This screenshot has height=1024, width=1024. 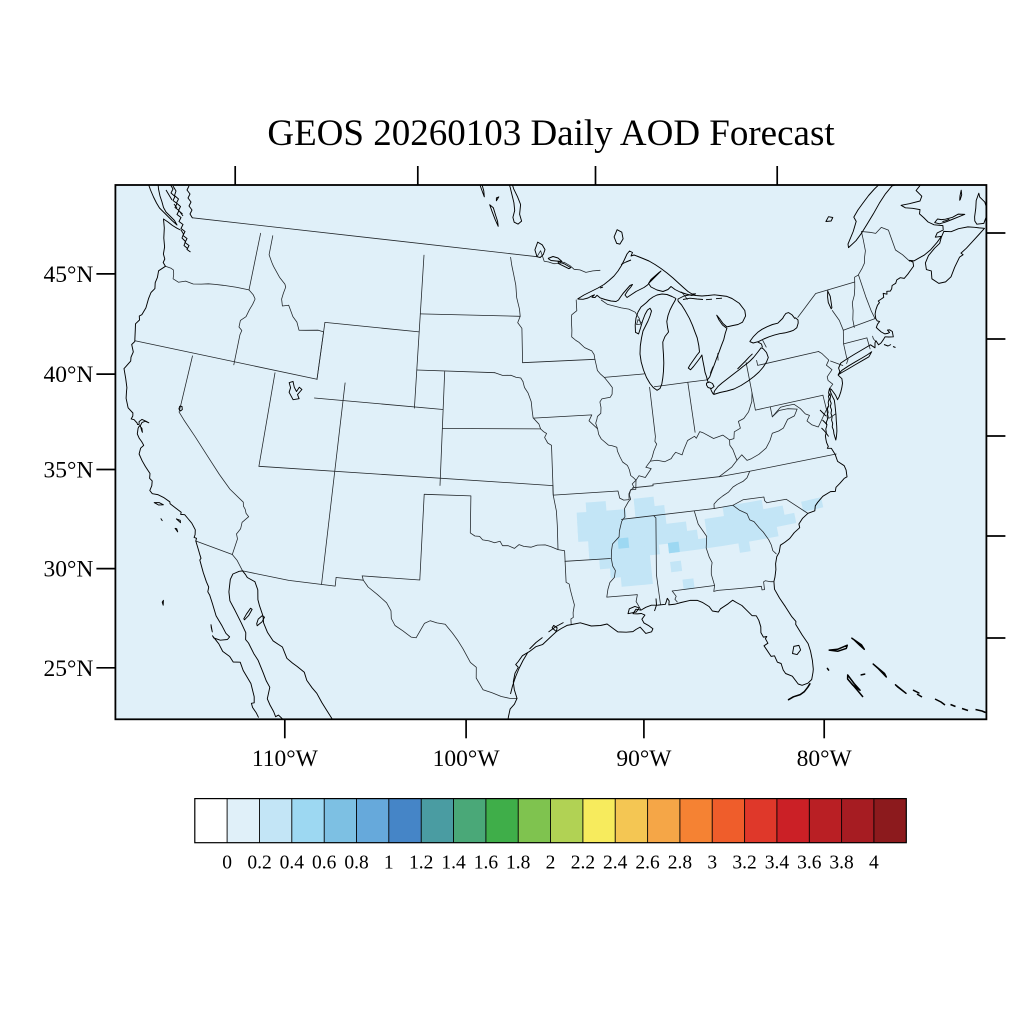 I want to click on svg-text: 0.8, so click(x=356, y=863).